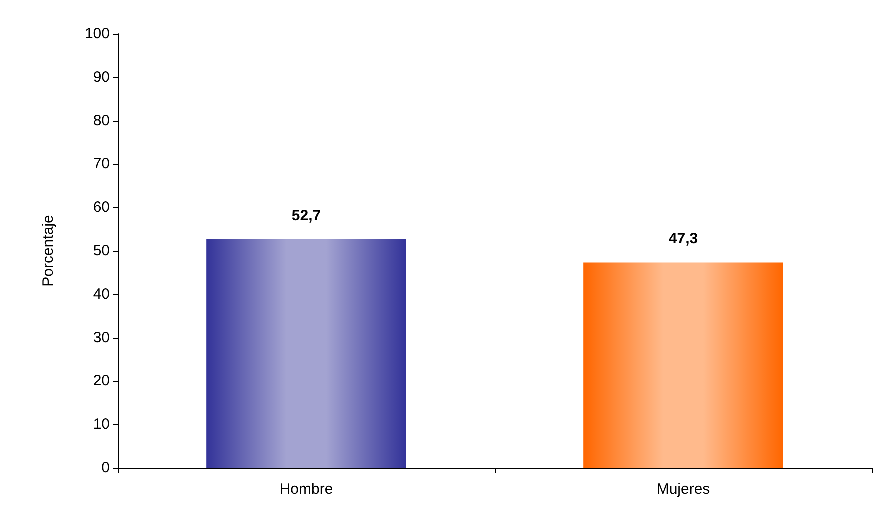 The width and height of the screenshot is (886, 525). I want to click on y-tick-label: 20, so click(101, 381).